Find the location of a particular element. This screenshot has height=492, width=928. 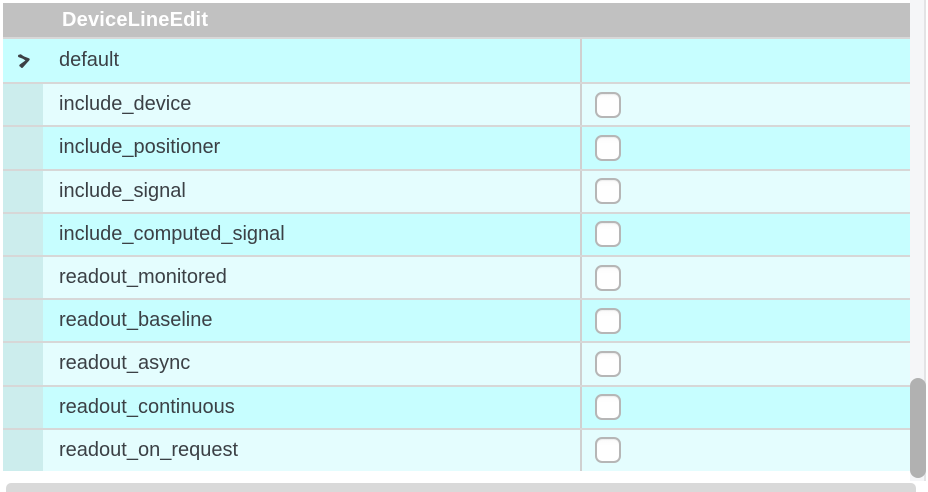

chevron-right-icon is located at coordinates (23, 61).